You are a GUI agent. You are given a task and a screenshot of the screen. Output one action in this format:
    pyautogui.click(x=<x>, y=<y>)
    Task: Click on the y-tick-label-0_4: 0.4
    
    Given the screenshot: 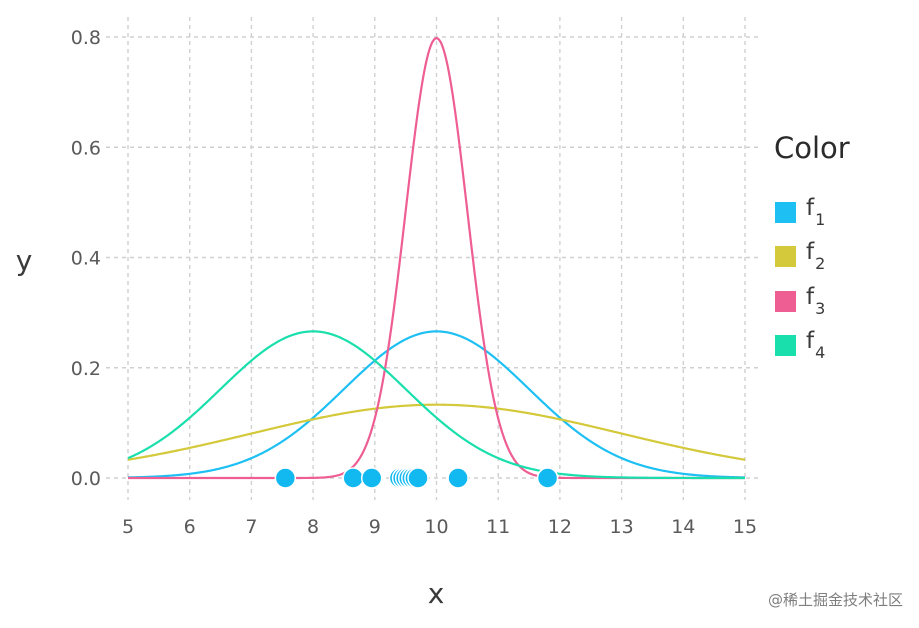 What is the action you would take?
    pyautogui.click(x=86, y=259)
    